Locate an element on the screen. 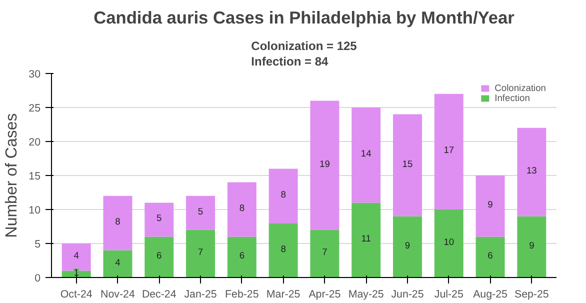 Image resolution: width=586 pixels, height=303 pixels. x-tick-label: May-25 is located at coordinates (366, 294).